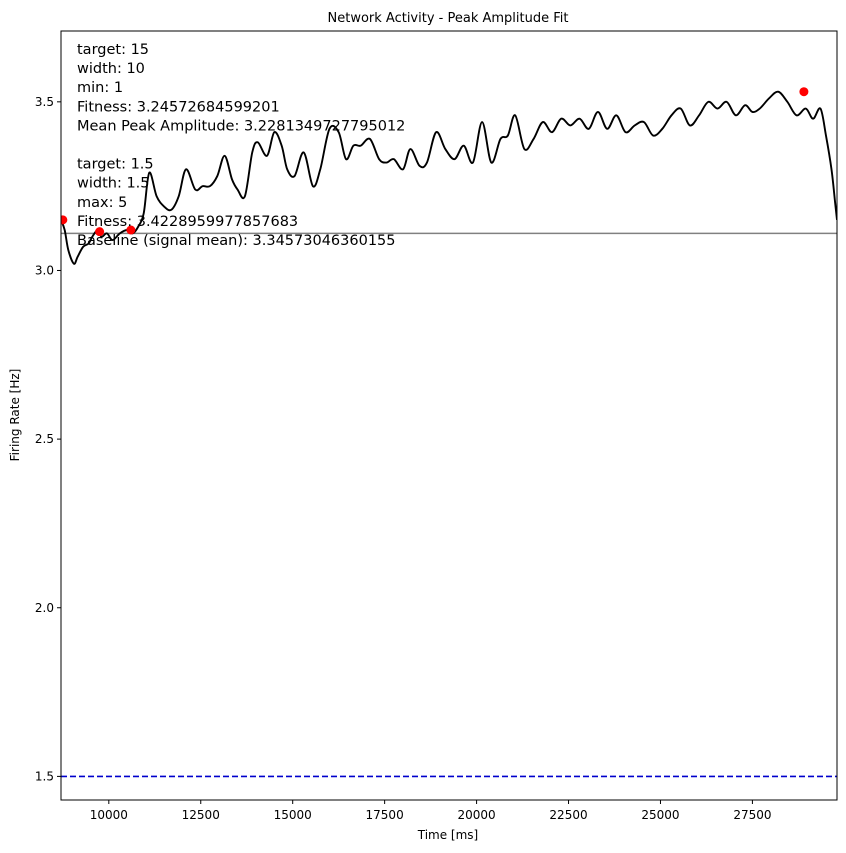 Image resolution: width=846 pixels, height=853 pixels. I want to click on annotation-line: target: 1.5, so click(115, 165).